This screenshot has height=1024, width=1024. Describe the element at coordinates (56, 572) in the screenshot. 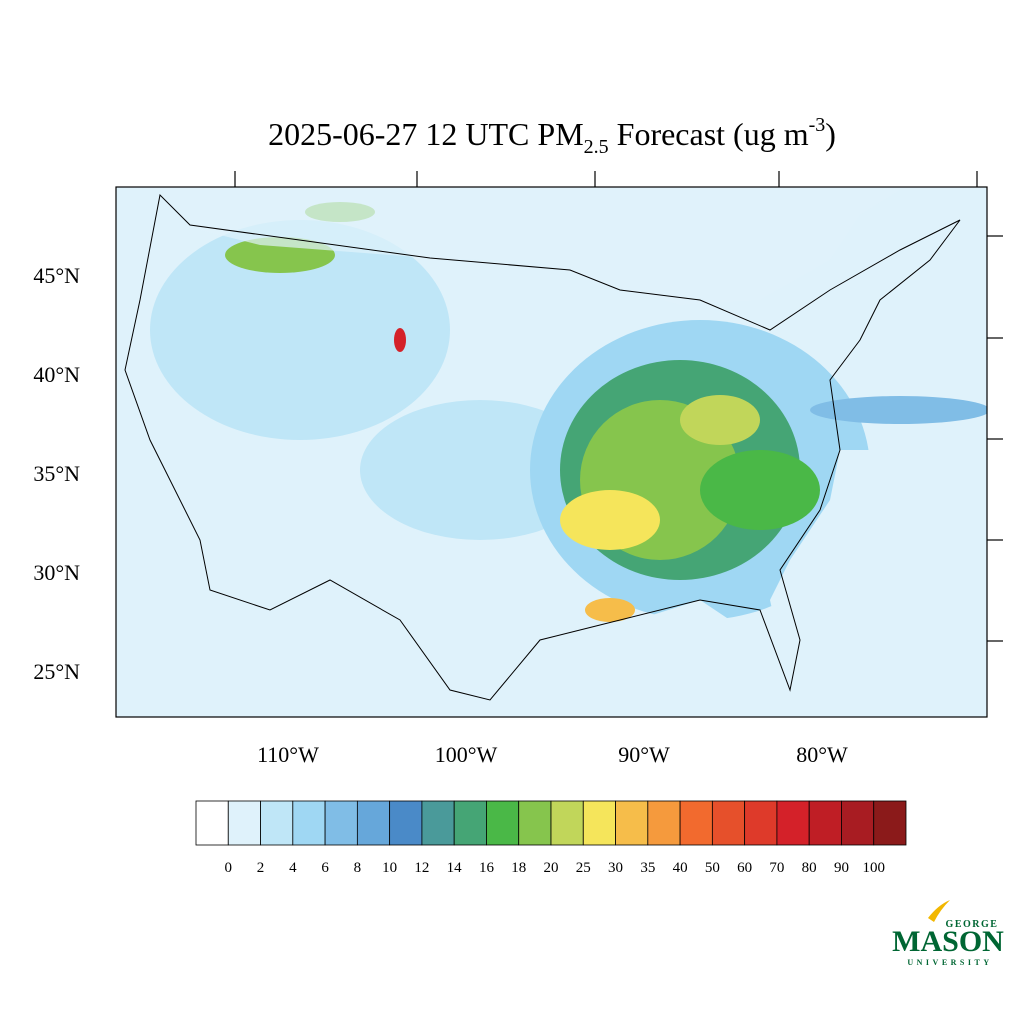

I see `lat-label: 30°N` at that location.